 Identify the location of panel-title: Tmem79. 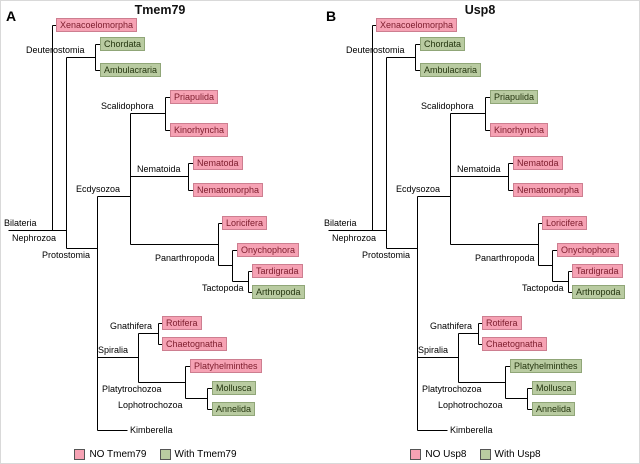
(160, 10).